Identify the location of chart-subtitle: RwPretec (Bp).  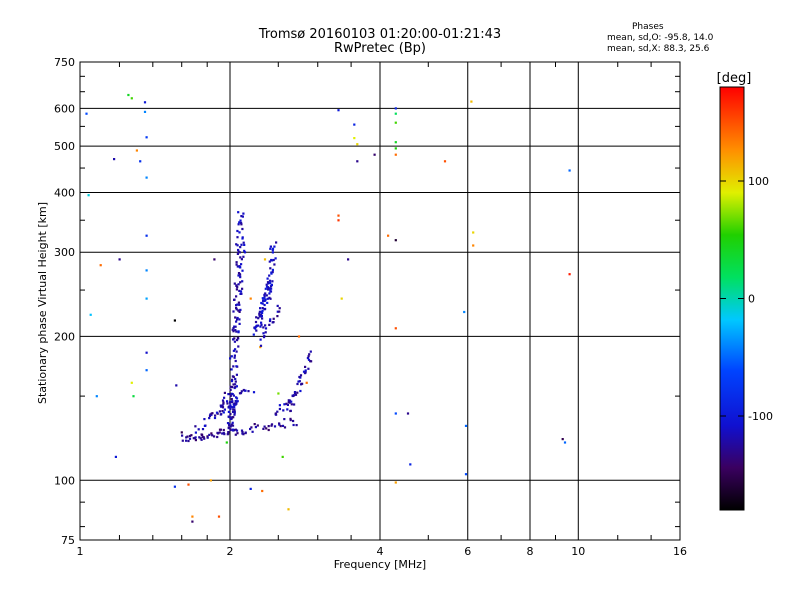
(380, 48).